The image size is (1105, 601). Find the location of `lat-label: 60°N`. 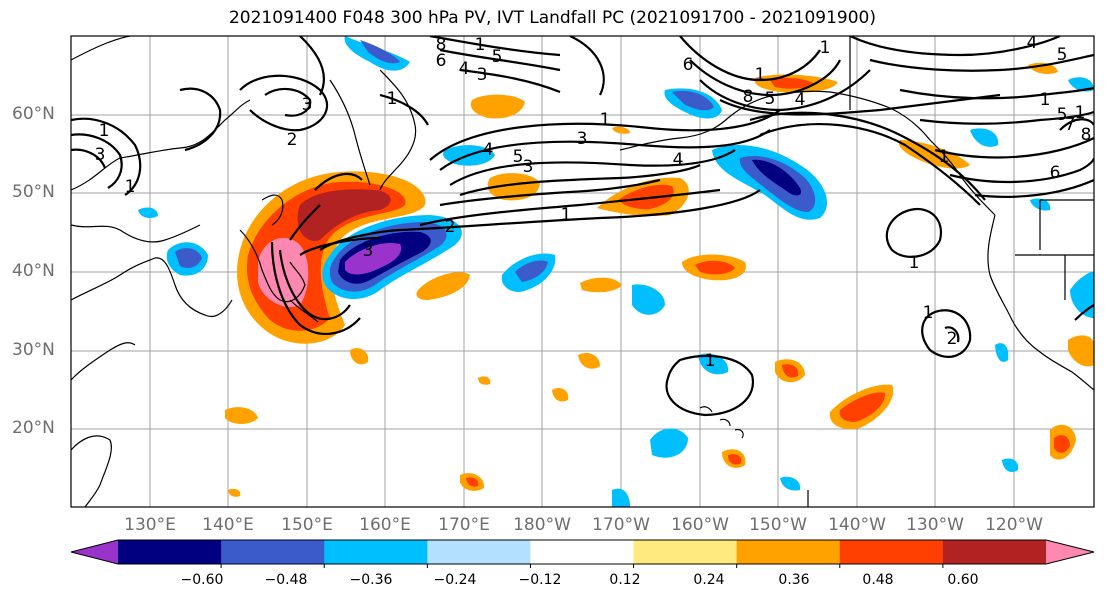

lat-label: 60°N is located at coordinates (33, 114).